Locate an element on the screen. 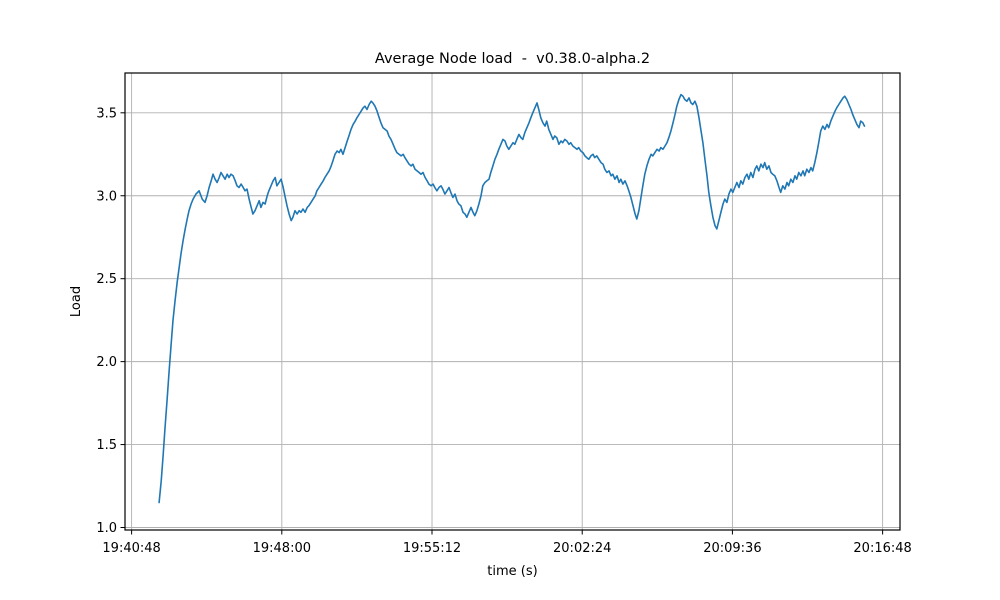  x-tick-label: 20:02:24 is located at coordinates (582, 548).